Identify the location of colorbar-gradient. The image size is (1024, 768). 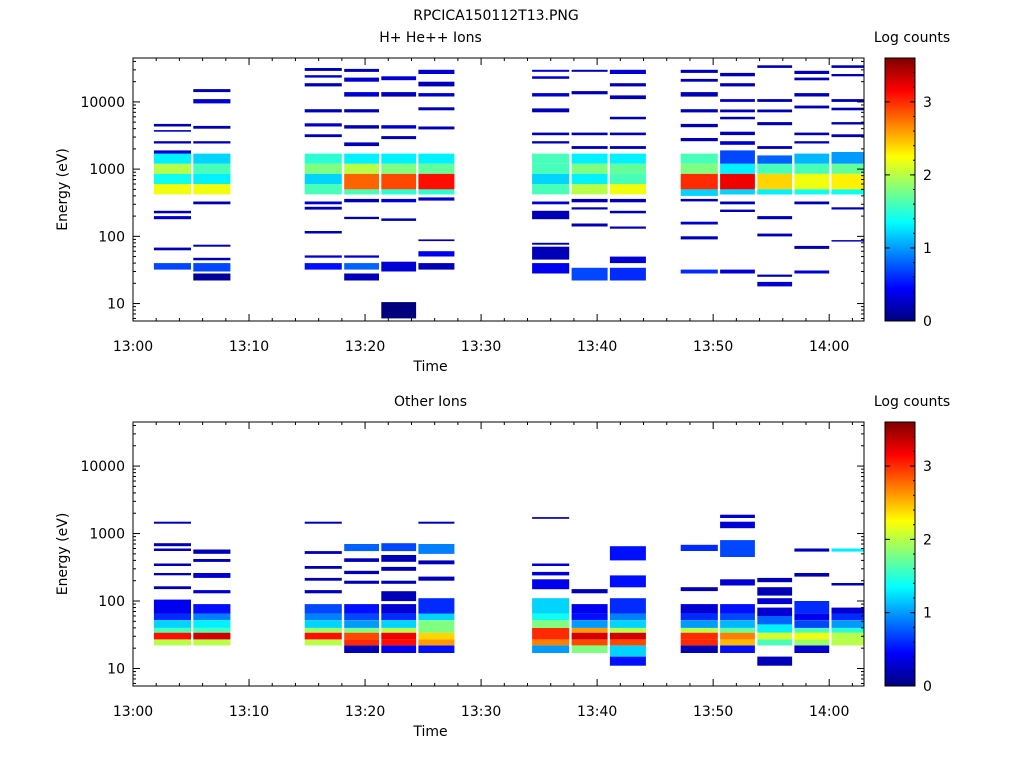
(900, 189).